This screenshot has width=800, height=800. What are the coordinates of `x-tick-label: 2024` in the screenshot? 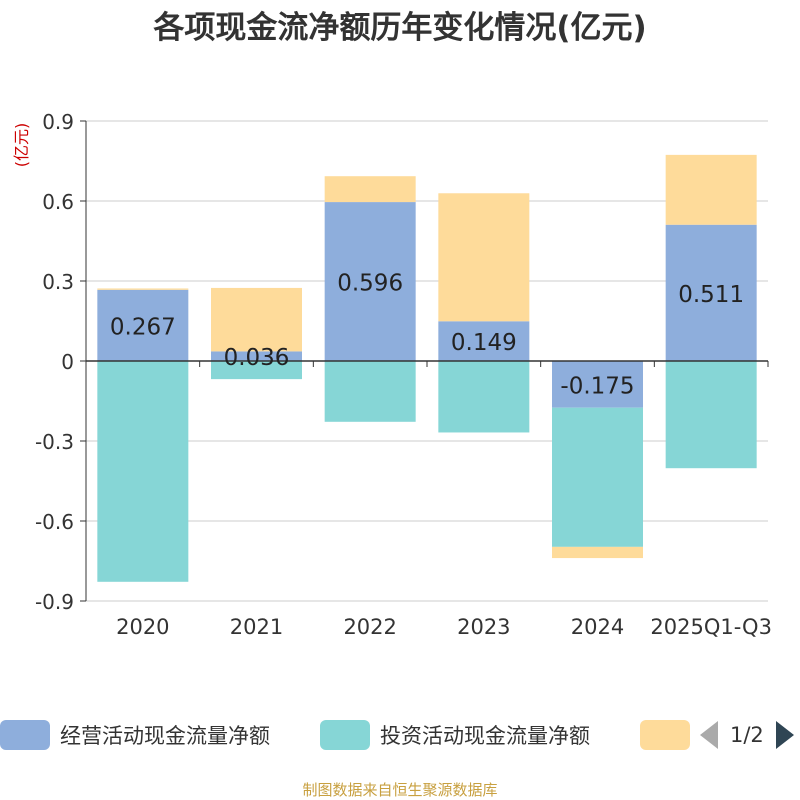 It's located at (597, 627).